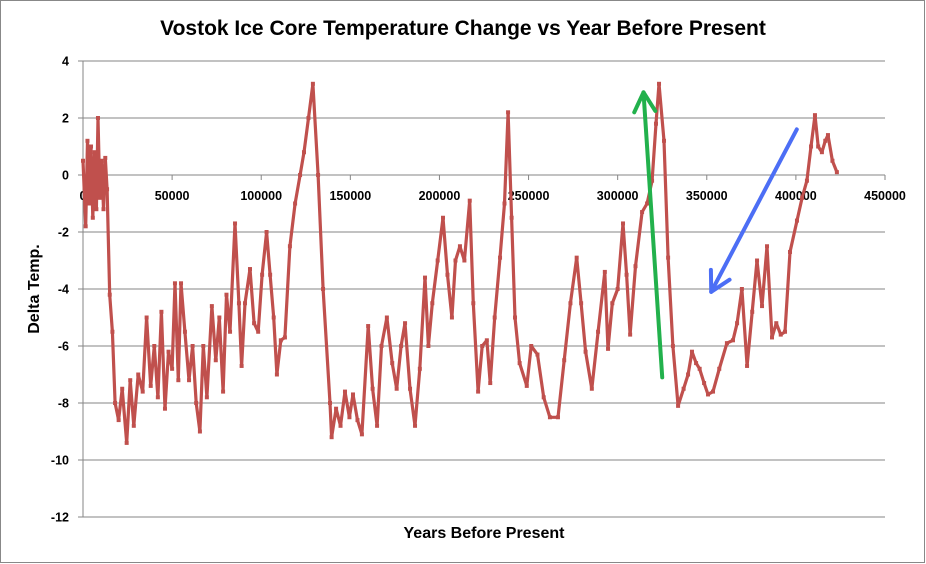 This screenshot has width=926, height=564. Describe the element at coordinates (440, 196) in the screenshot. I see `x-tick-label: 200000` at that location.